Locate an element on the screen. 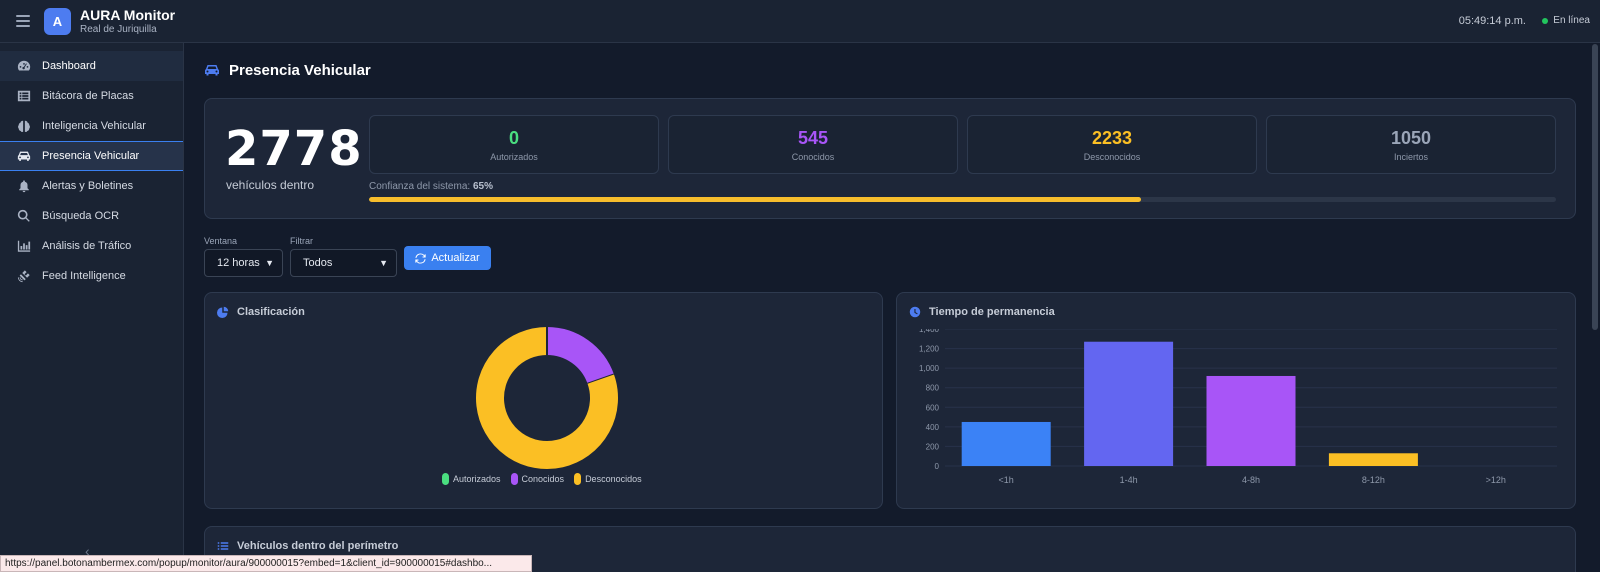  collapse-sidebar-button: ‹ is located at coordinates (87, 551).